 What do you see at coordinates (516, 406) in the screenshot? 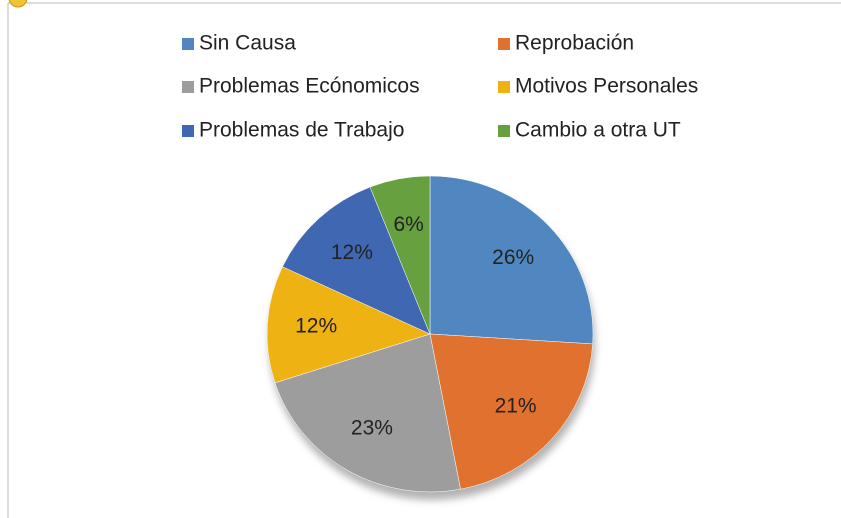
I see `data-label: 21%` at bounding box center [516, 406].